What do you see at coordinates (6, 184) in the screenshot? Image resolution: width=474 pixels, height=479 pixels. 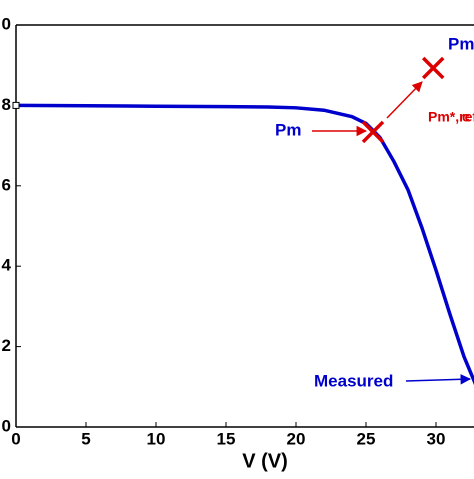 I see `y-tick-label: 6` at bounding box center [6, 184].